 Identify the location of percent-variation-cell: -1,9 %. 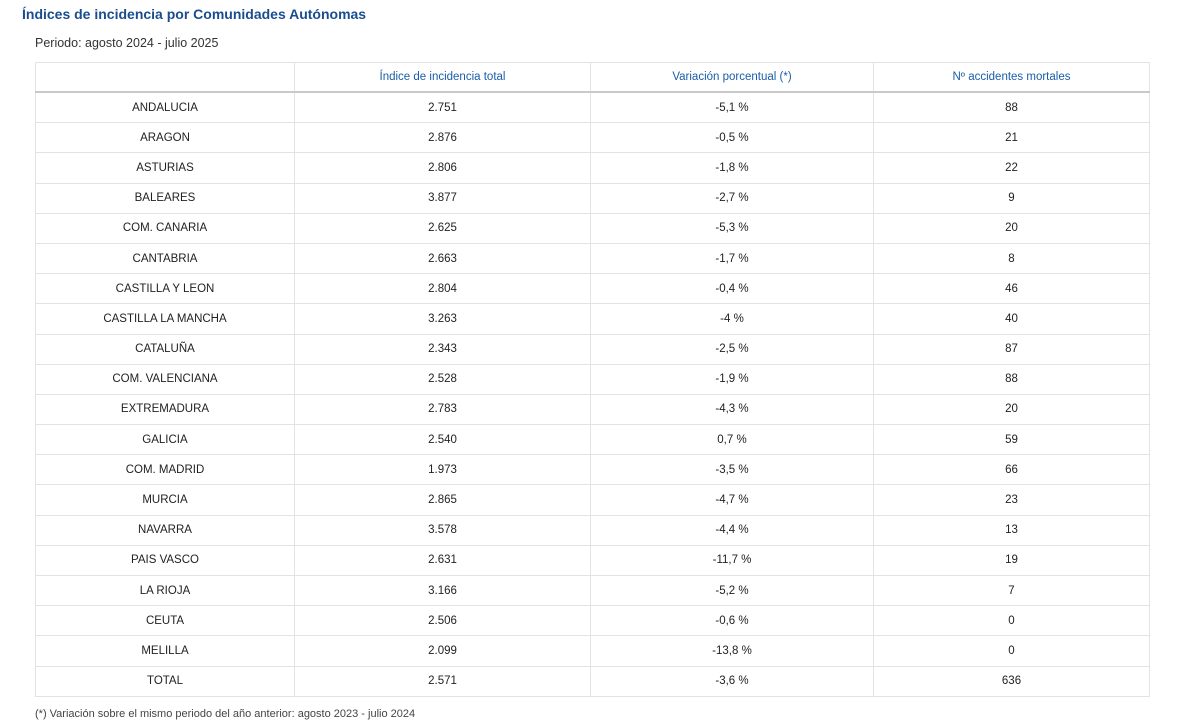
(732, 379).